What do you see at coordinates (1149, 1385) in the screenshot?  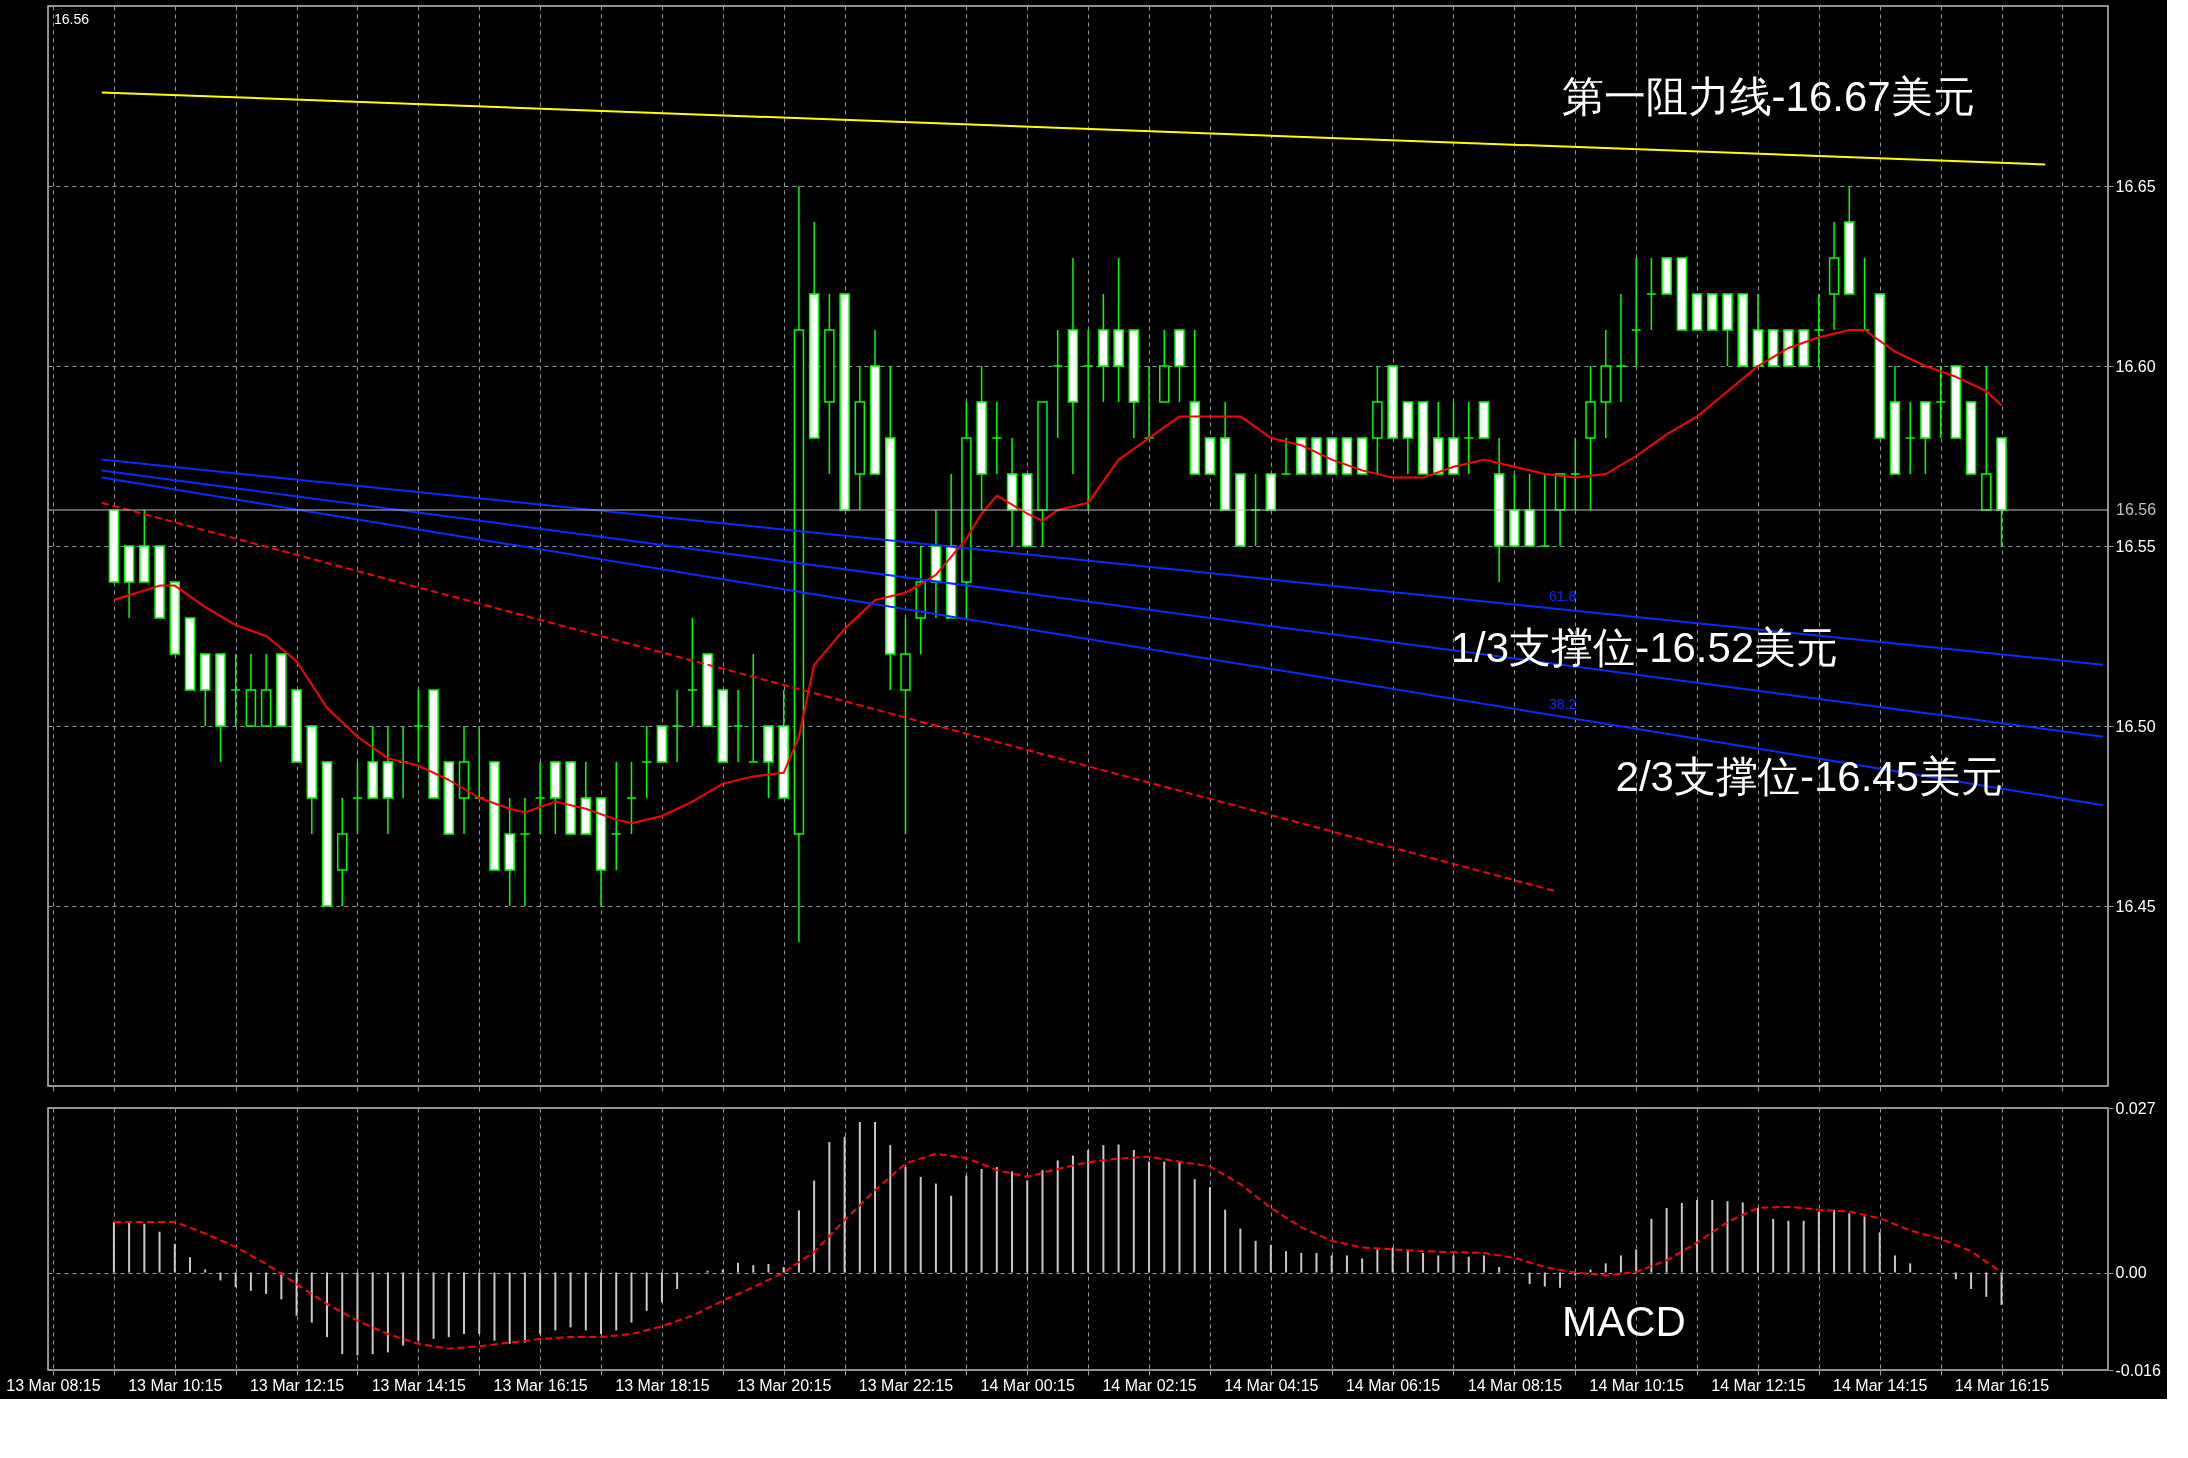 I see `x-tick-label: 14 Mar 02:15` at bounding box center [1149, 1385].